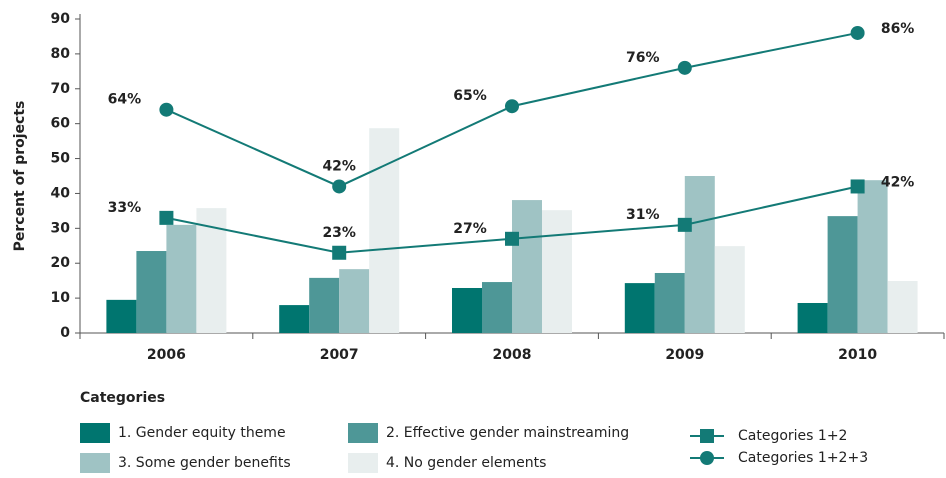  What do you see at coordinates (61, 298) in the screenshot?
I see `y-tick-label: 10` at bounding box center [61, 298].